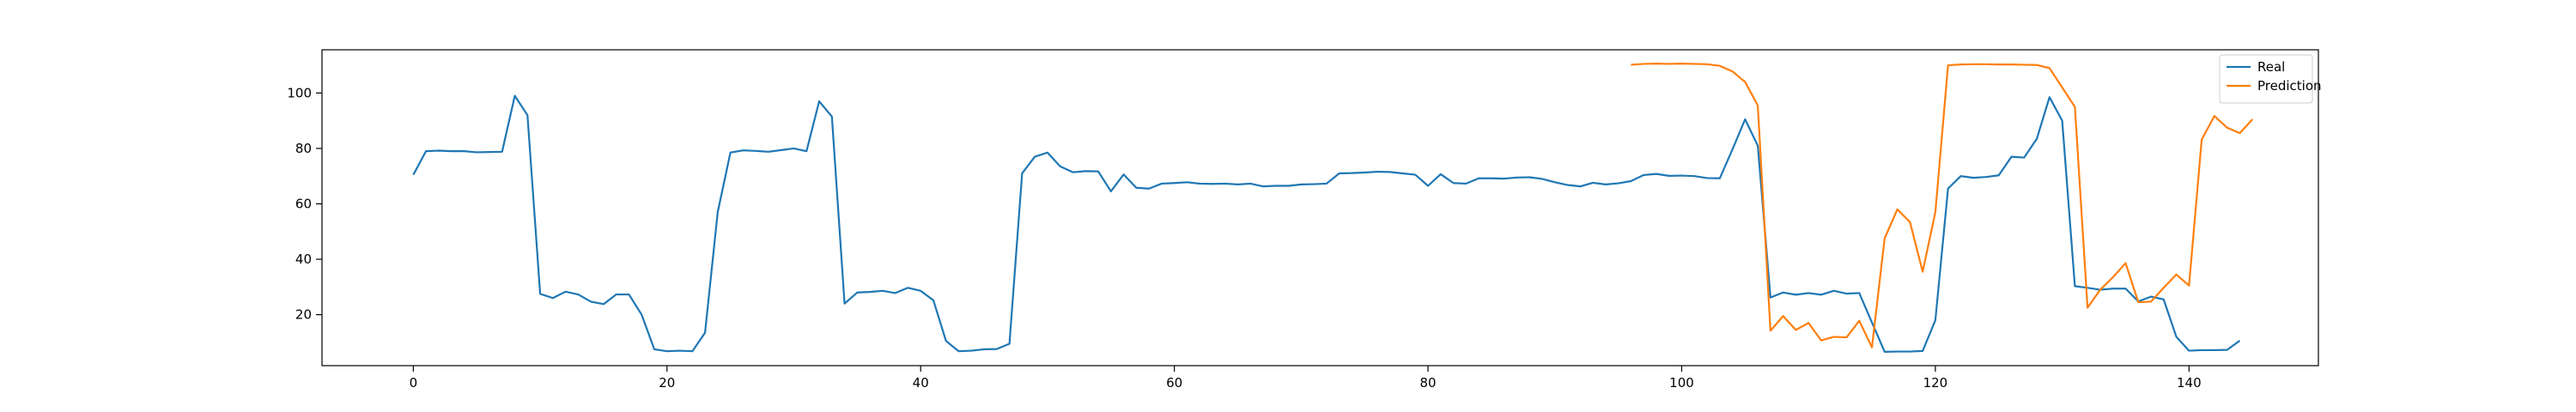 This screenshot has width=2576, height=412. I want to click on x-tick-label: 20, so click(667, 383).